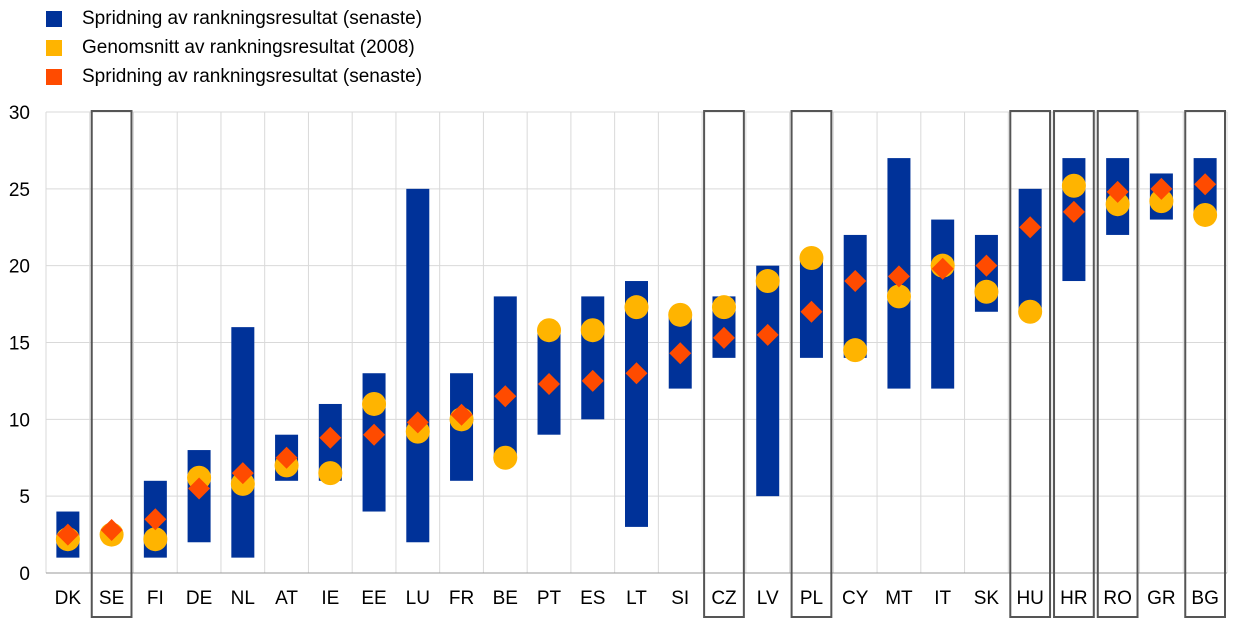  What do you see at coordinates (374, 434) in the screenshot?
I see `latest-point-ee` at bounding box center [374, 434].